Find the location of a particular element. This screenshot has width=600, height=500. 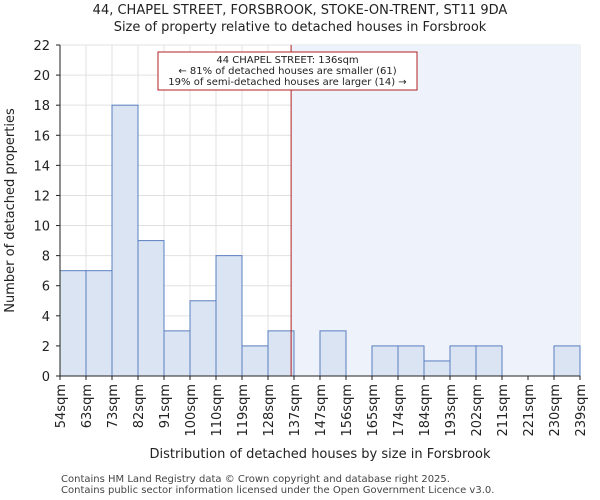

x-tick-label: 184sqm is located at coordinates (425, 410).